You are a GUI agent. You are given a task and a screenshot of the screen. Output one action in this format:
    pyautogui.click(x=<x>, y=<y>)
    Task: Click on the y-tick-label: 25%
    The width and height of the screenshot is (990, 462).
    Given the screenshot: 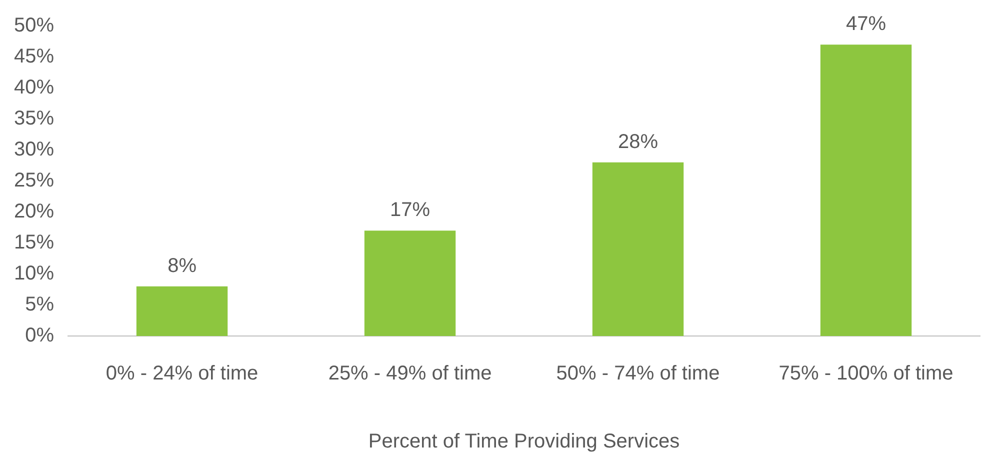 What is the action you would take?
    pyautogui.click(x=34, y=181)
    